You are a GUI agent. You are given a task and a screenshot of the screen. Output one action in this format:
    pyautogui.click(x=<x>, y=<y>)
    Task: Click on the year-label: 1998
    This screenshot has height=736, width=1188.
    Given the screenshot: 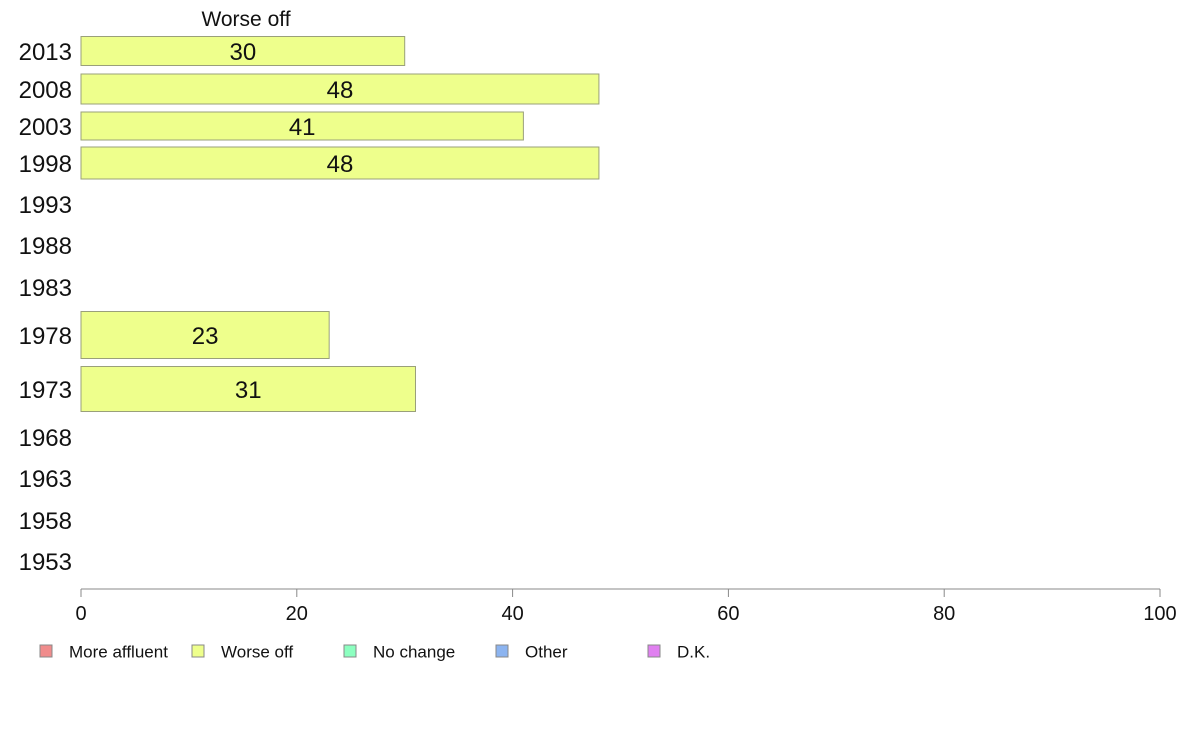 What is the action you would take?
    pyautogui.click(x=45, y=164)
    